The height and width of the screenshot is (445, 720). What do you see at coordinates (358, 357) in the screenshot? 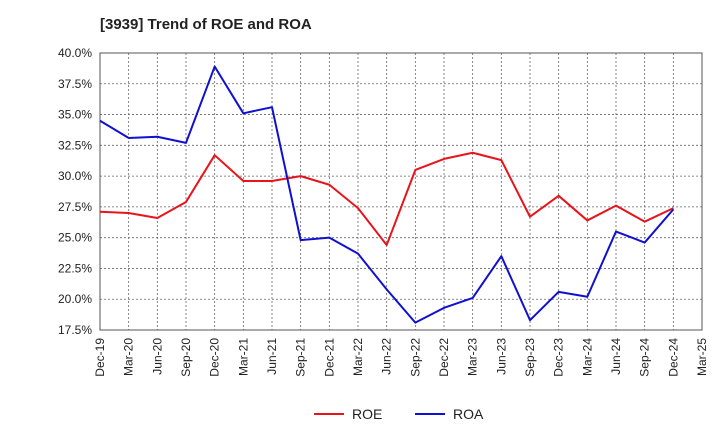
I see `x-tick-label: Mar-22` at bounding box center [358, 357].